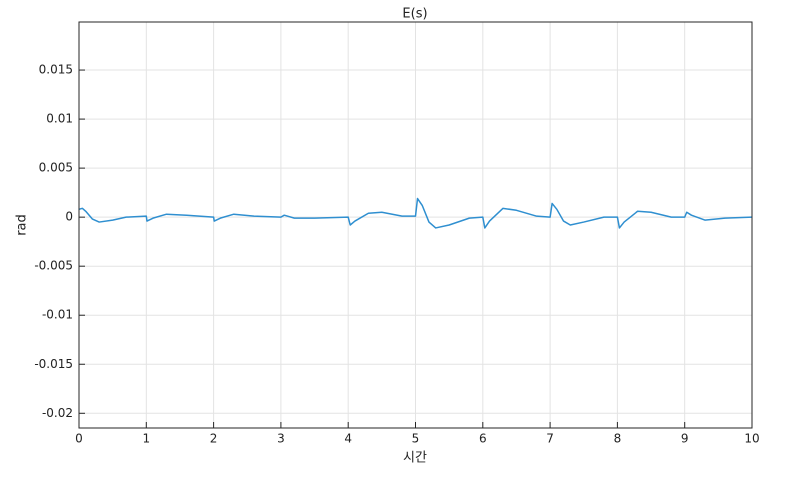 This screenshot has width=800, height=477. What do you see at coordinates (146, 439) in the screenshot?
I see `x-tick-label: 1` at bounding box center [146, 439].